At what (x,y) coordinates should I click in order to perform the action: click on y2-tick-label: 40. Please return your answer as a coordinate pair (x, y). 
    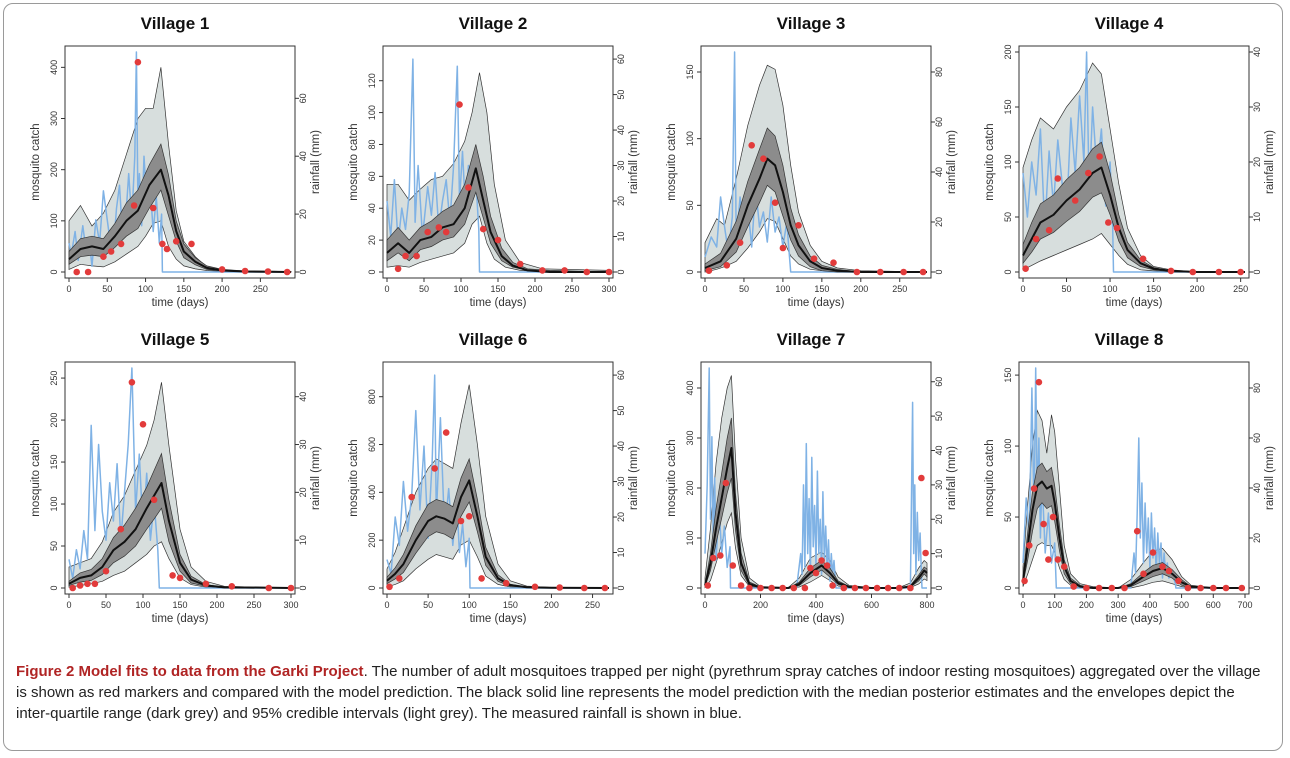
    Looking at the image, I should click on (1257, 52).